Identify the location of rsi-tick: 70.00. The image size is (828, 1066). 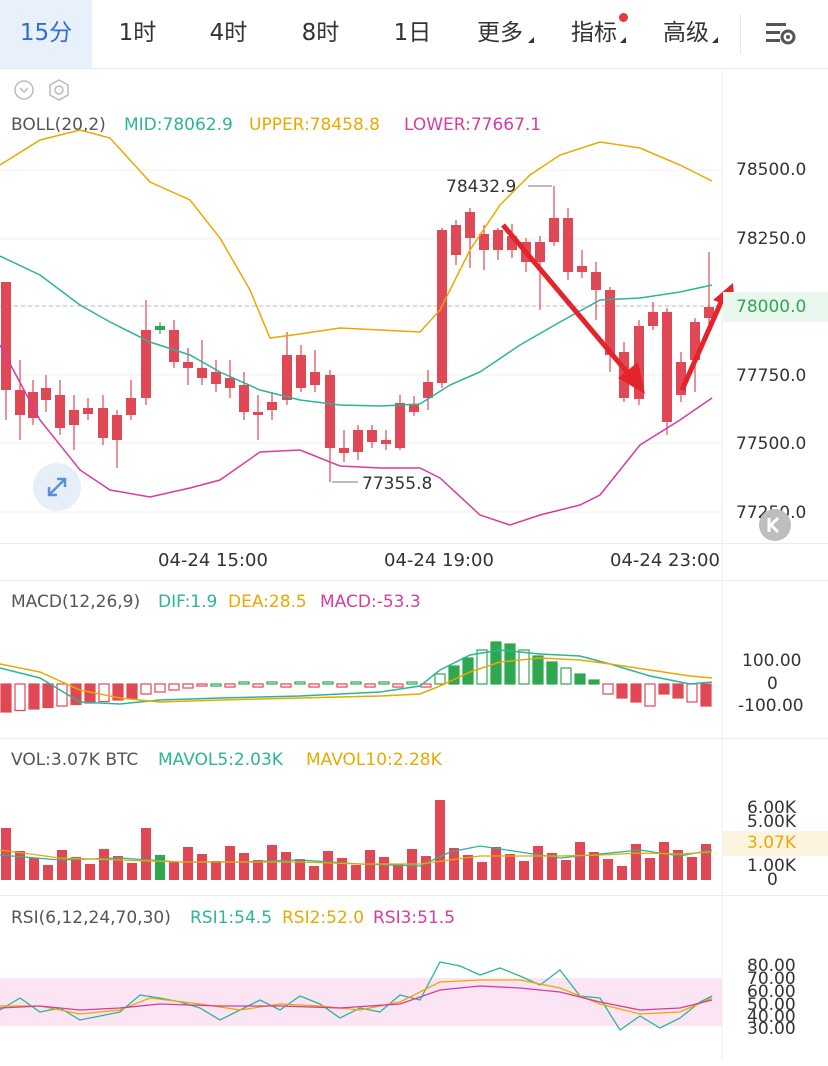
(771, 979).